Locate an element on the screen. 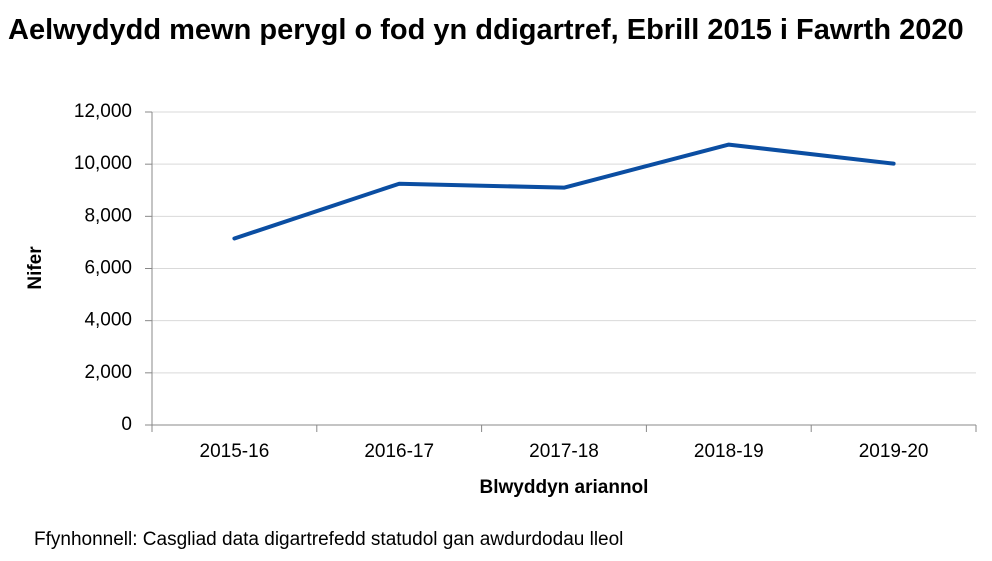 The image size is (992, 561). x-tick-label: 2015-16 is located at coordinates (235, 451).